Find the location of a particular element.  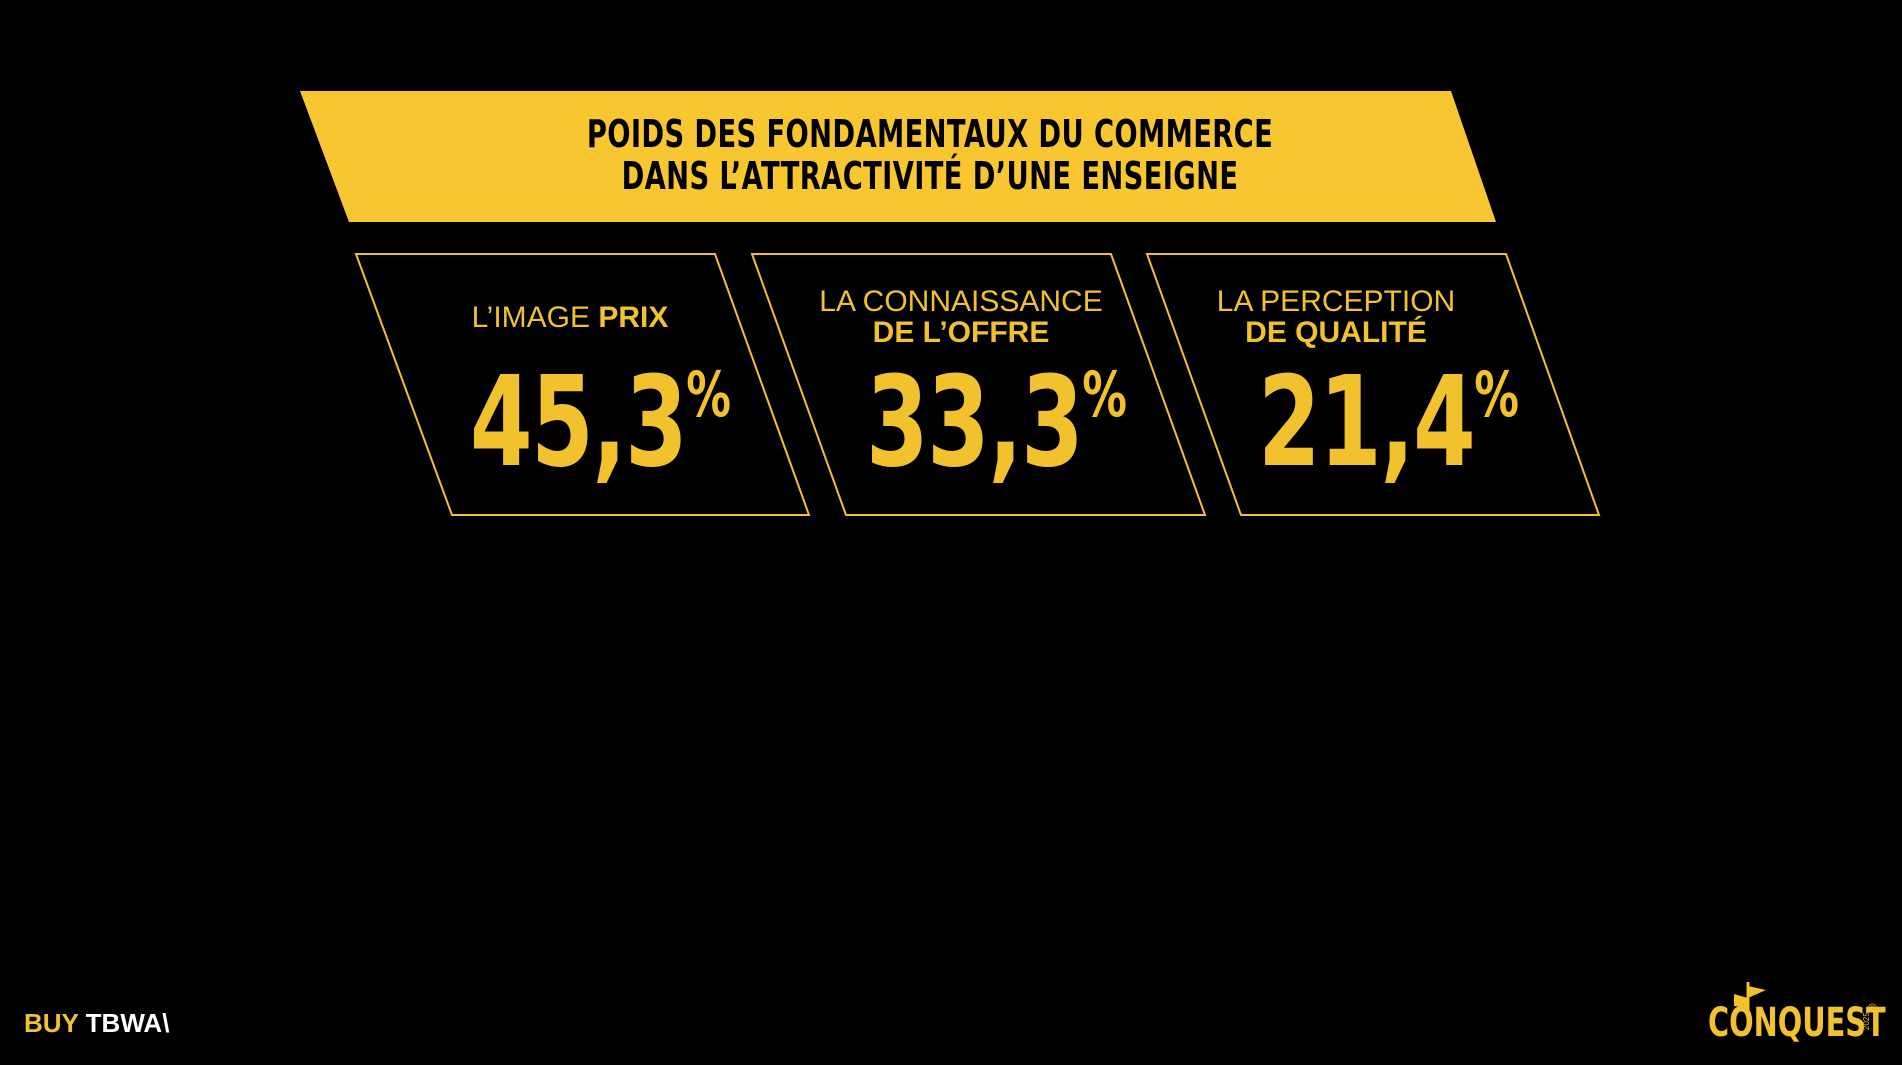

agency-logo-buy: BUY is located at coordinates (51, 1023).